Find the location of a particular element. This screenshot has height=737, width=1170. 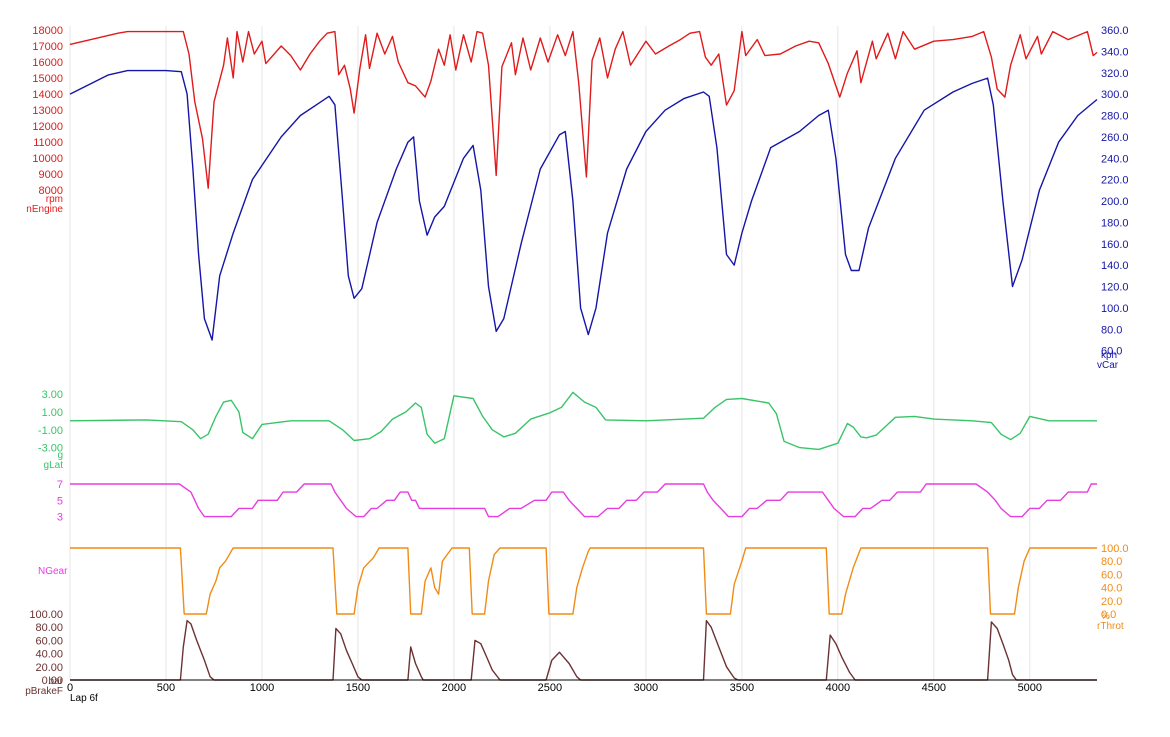

y-tick-pbrakef: 60.00 is located at coordinates (49, 641).